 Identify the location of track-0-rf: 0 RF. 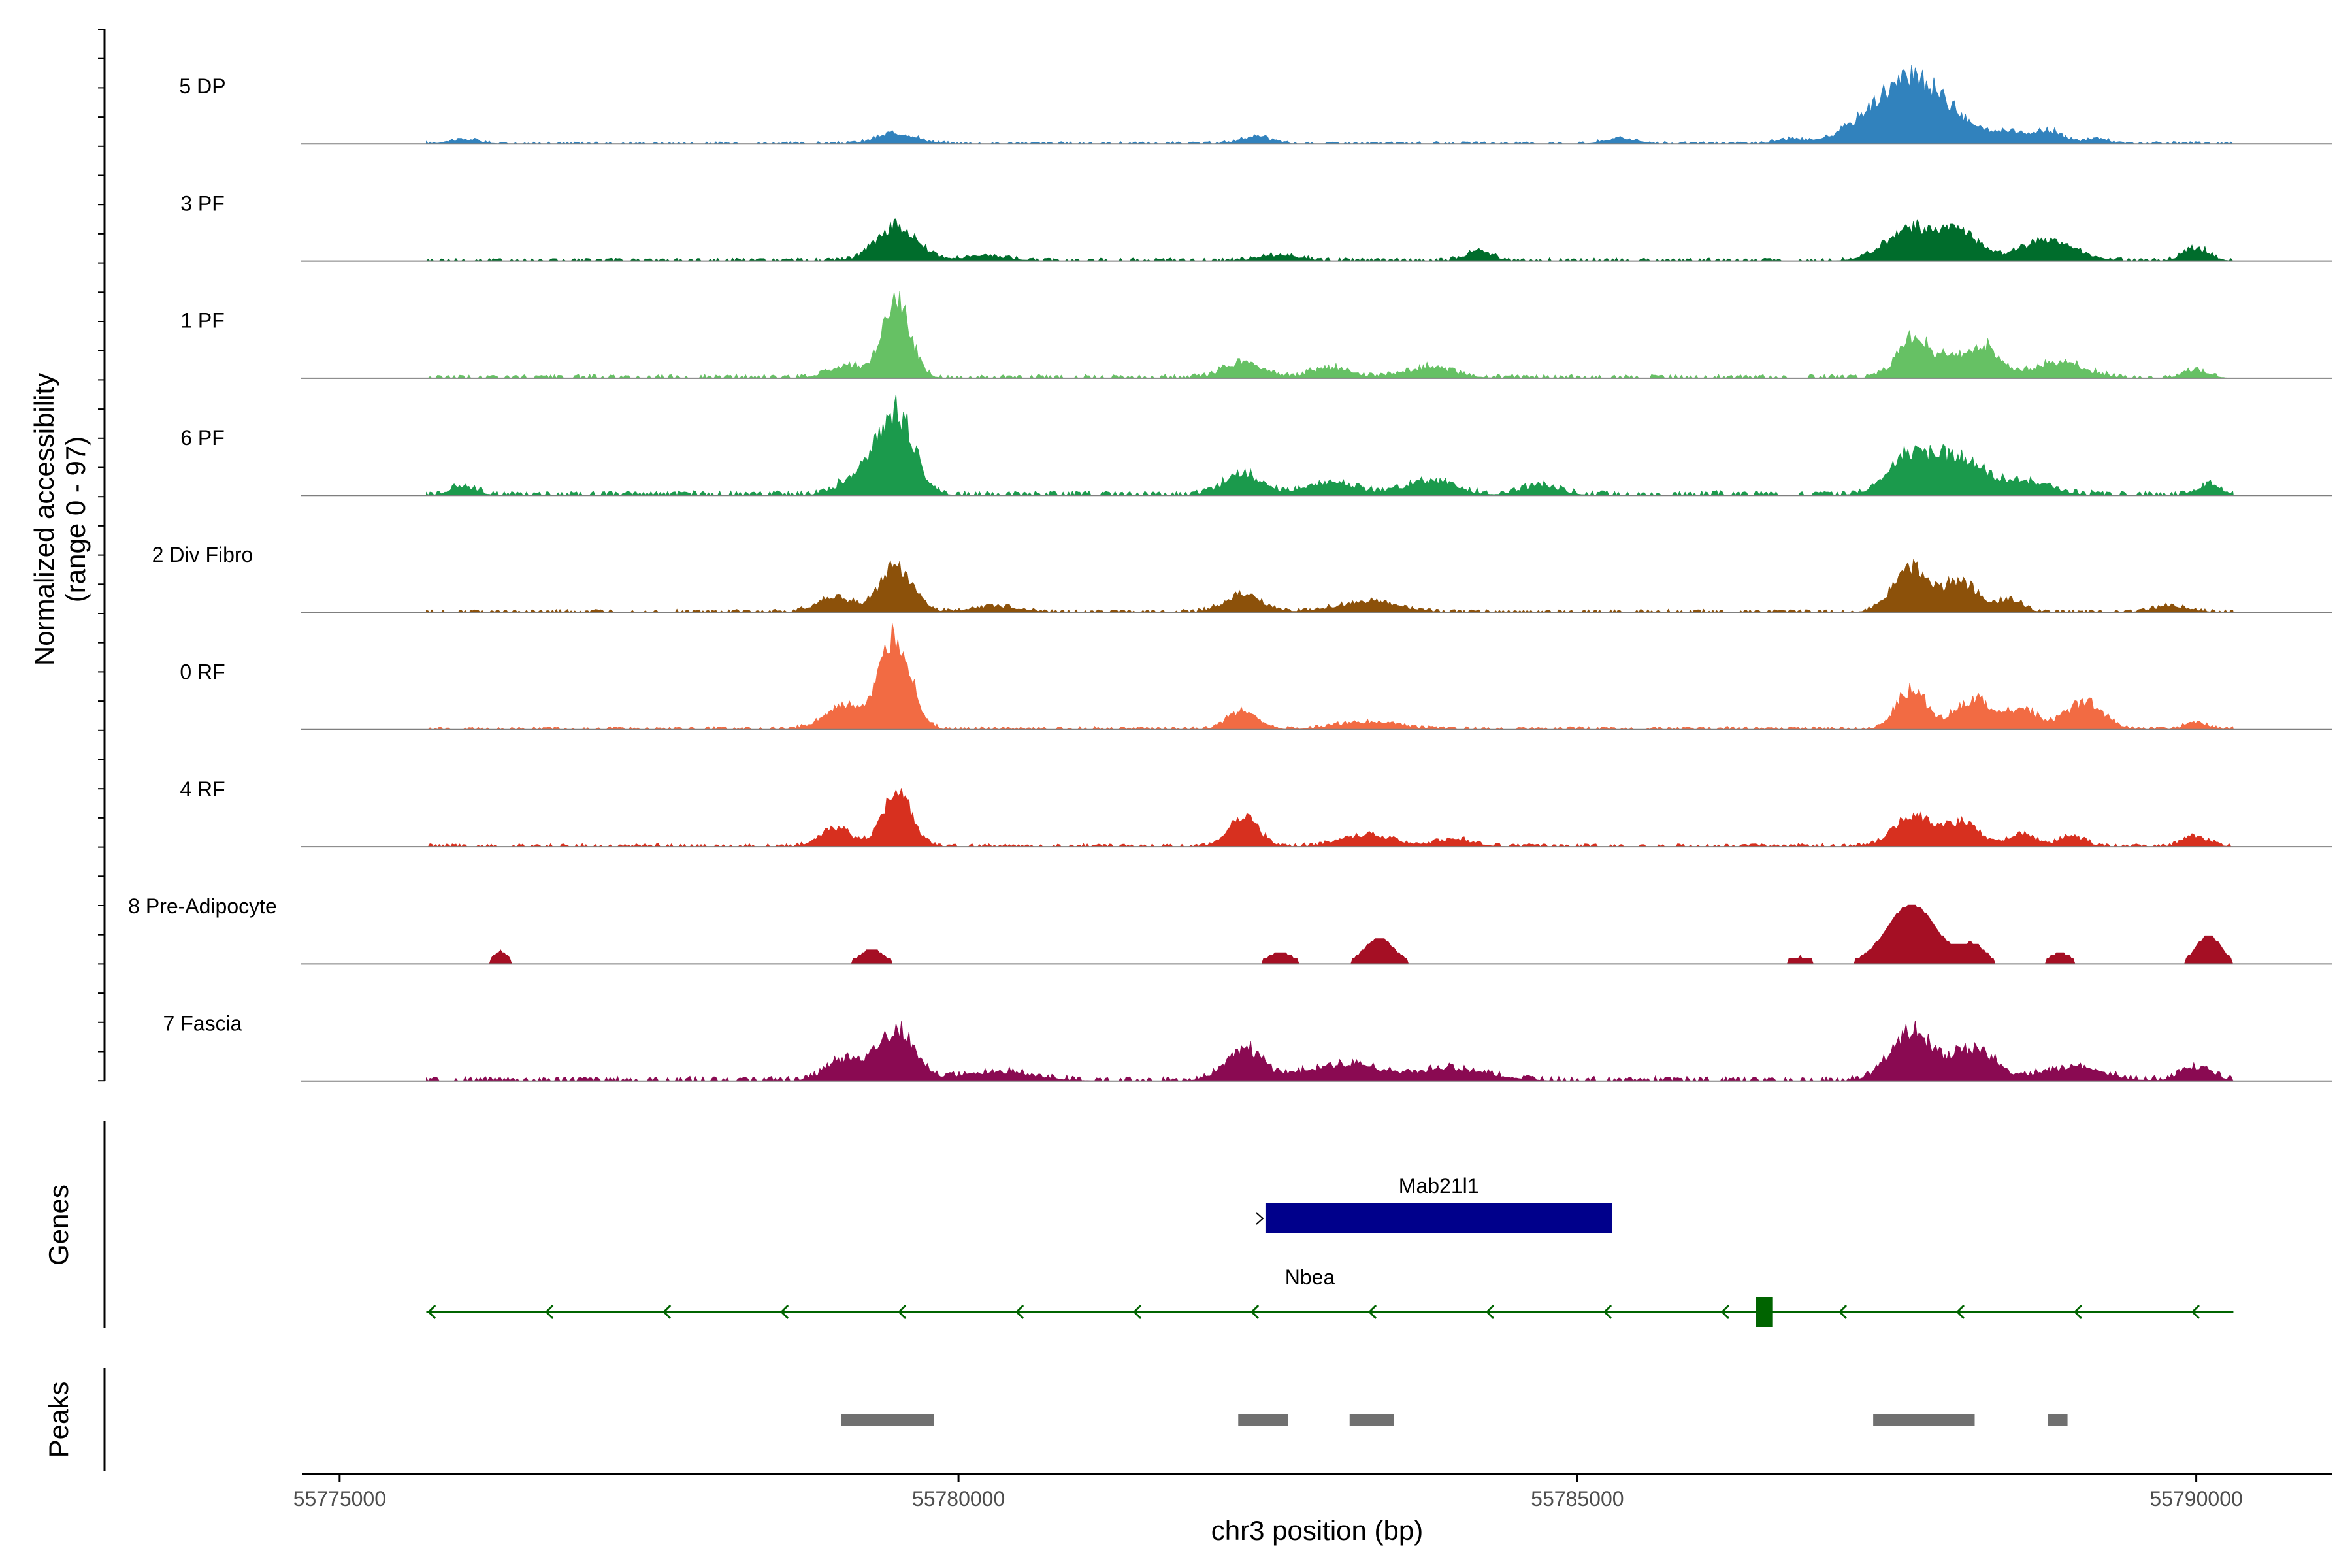
(1256, 676).